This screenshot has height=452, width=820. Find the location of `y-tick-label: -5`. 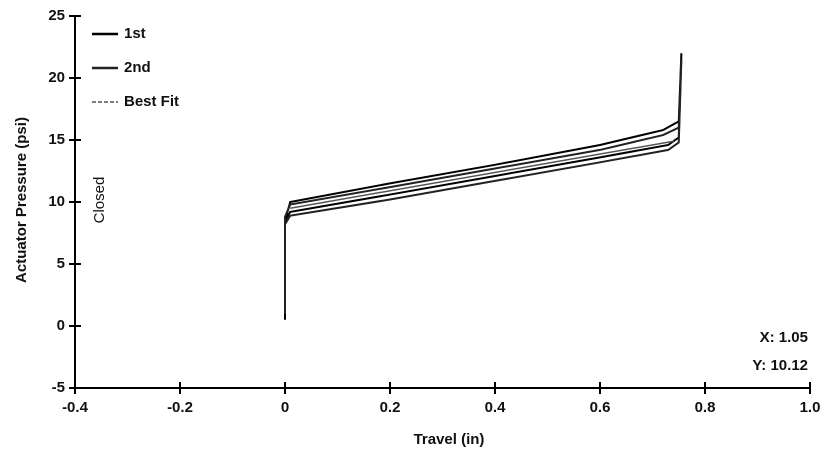

y-tick-label: -5 is located at coordinates (58, 387).